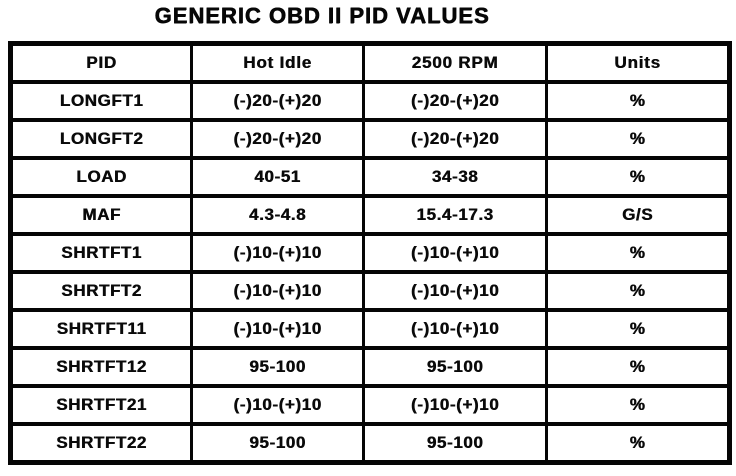 The width and height of the screenshot is (736, 476). Describe the element at coordinates (101, 215) in the screenshot. I see `cell-pid: MAF` at that location.